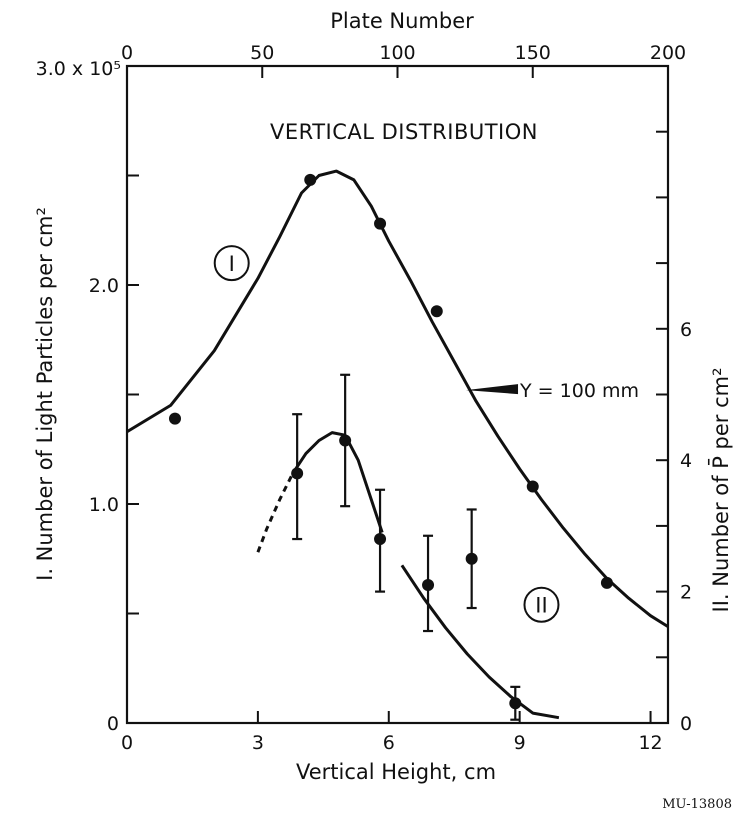  What do you see at coordinates (686, 593) in the screenshot?
I see `y2-tick-label: 2` at bounding box center [686, 593].